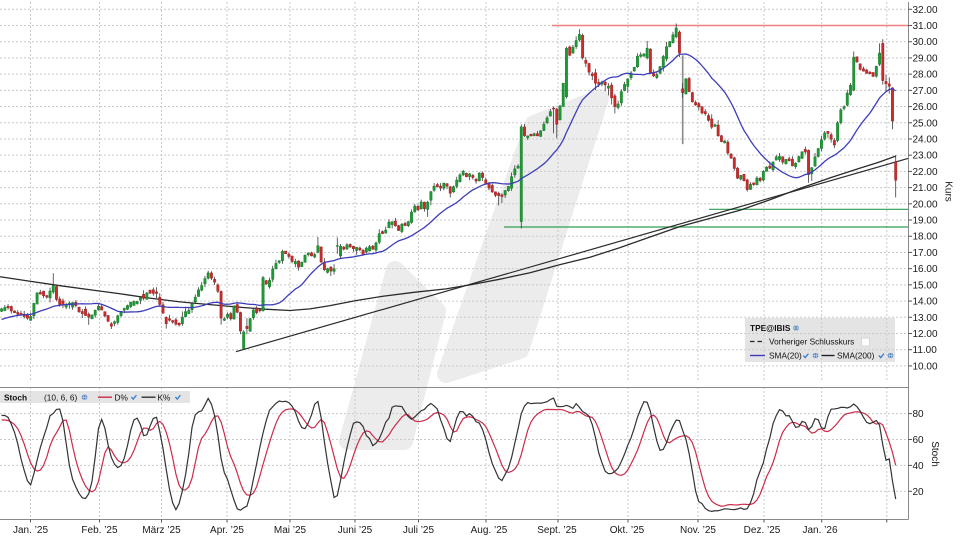 The image size is (960, 545). What do you see at coordinates (925, 188) in the screenshot?
I see `svg-text: 21.00` at bounding box center [925, 188].